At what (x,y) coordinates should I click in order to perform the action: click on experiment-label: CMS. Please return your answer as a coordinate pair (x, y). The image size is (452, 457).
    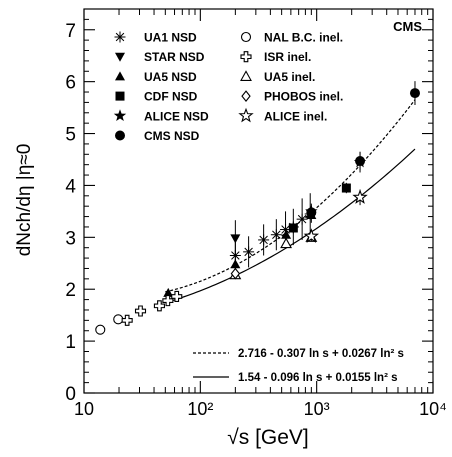
    Looking at the image, I should click on (407, 26).